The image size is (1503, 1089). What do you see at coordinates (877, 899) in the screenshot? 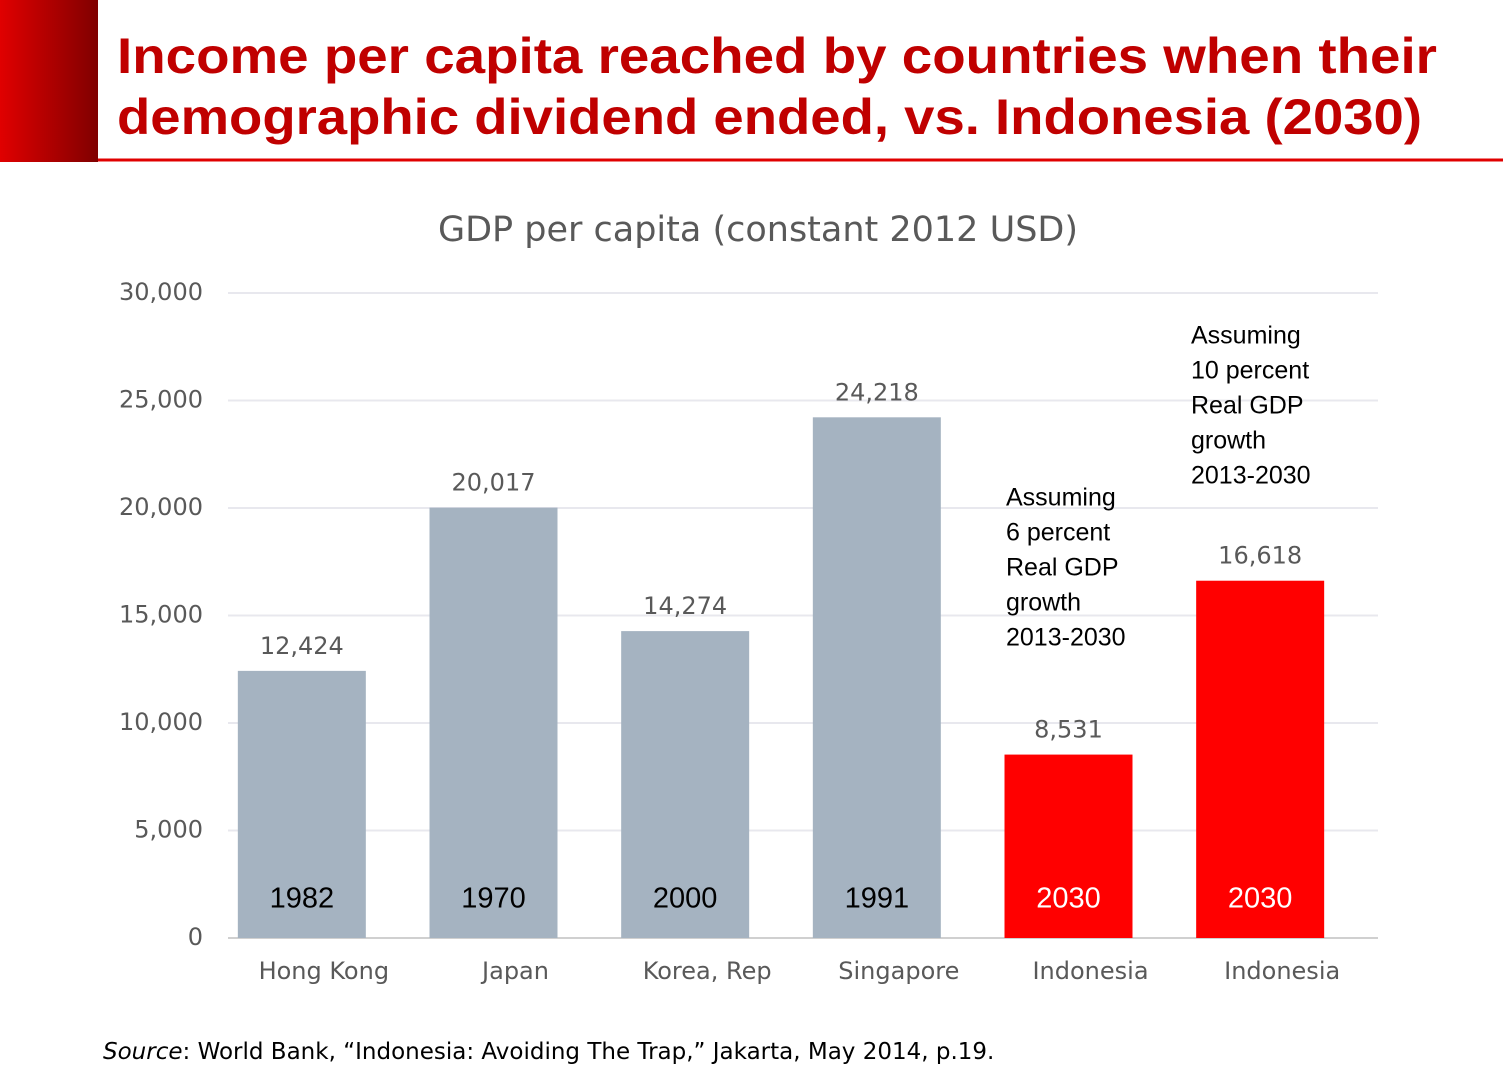
I see `year-label: 1991` at bounding box center [877, 899].